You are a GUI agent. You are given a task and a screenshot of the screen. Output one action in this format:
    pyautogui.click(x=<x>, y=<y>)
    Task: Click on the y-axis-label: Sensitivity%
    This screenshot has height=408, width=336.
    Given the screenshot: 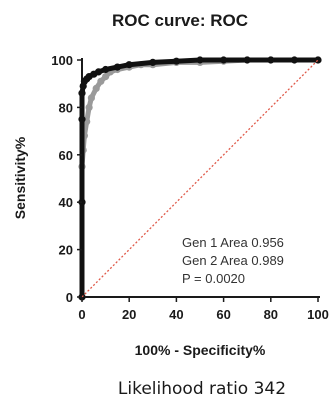 What is the action you would take?
    pyautogui.click(x=20, y=177)
    